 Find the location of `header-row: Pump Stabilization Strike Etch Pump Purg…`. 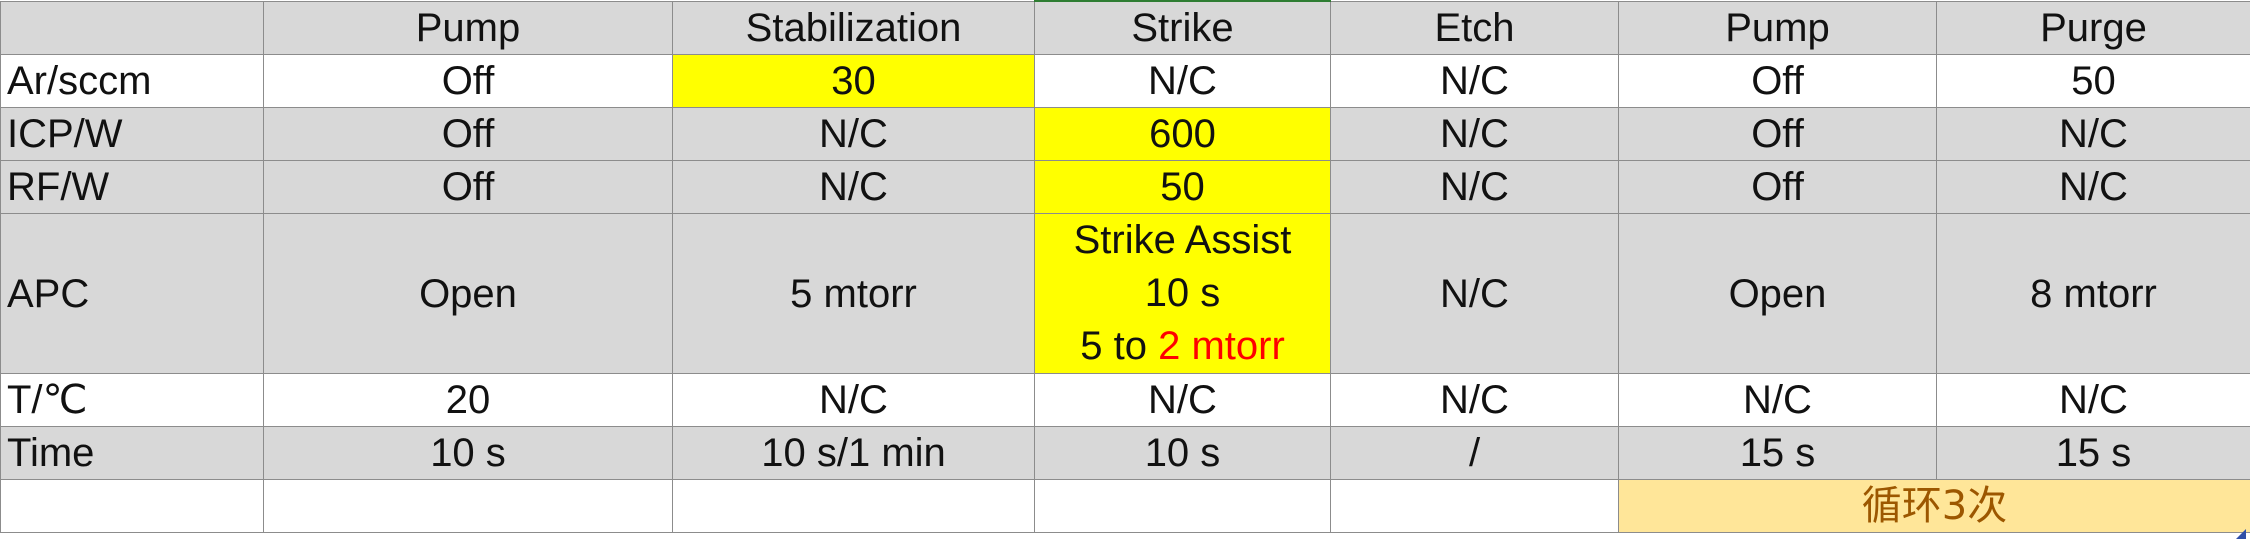

header-row: Pump Stabilization Strike Etch Pump Purg… is located at coordinates (1125, 27).